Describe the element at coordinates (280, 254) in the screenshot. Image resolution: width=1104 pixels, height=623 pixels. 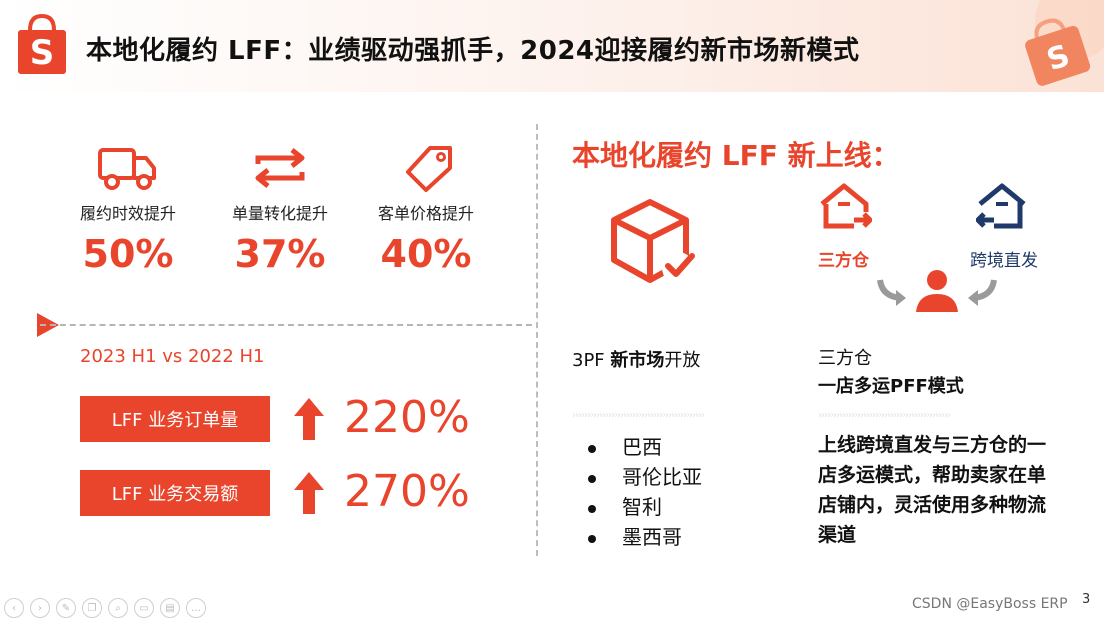
I see `metric-value: 37%` at that location.